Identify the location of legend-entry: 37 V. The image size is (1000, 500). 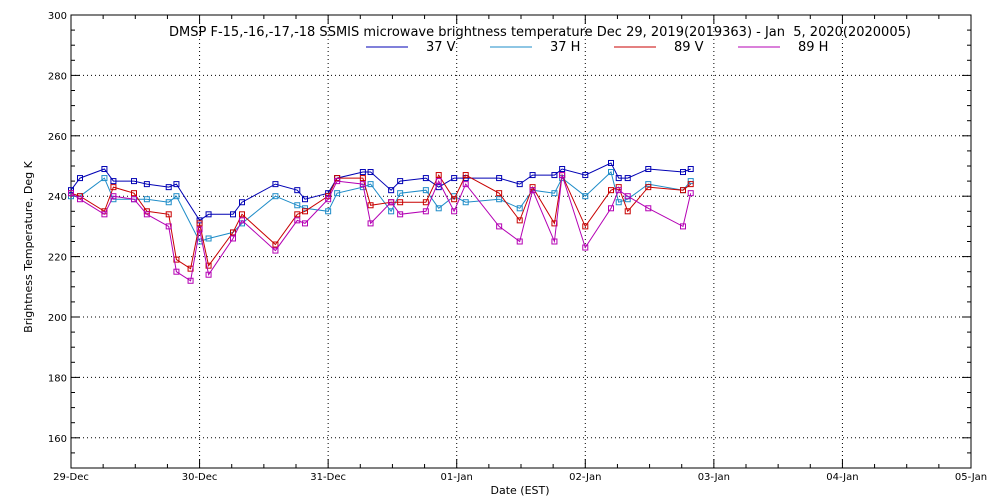
(411, 47).